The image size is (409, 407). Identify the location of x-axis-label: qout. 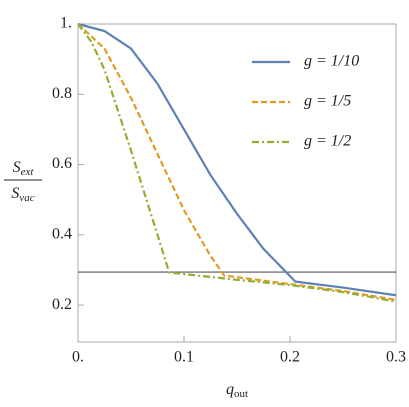
(237, 390).